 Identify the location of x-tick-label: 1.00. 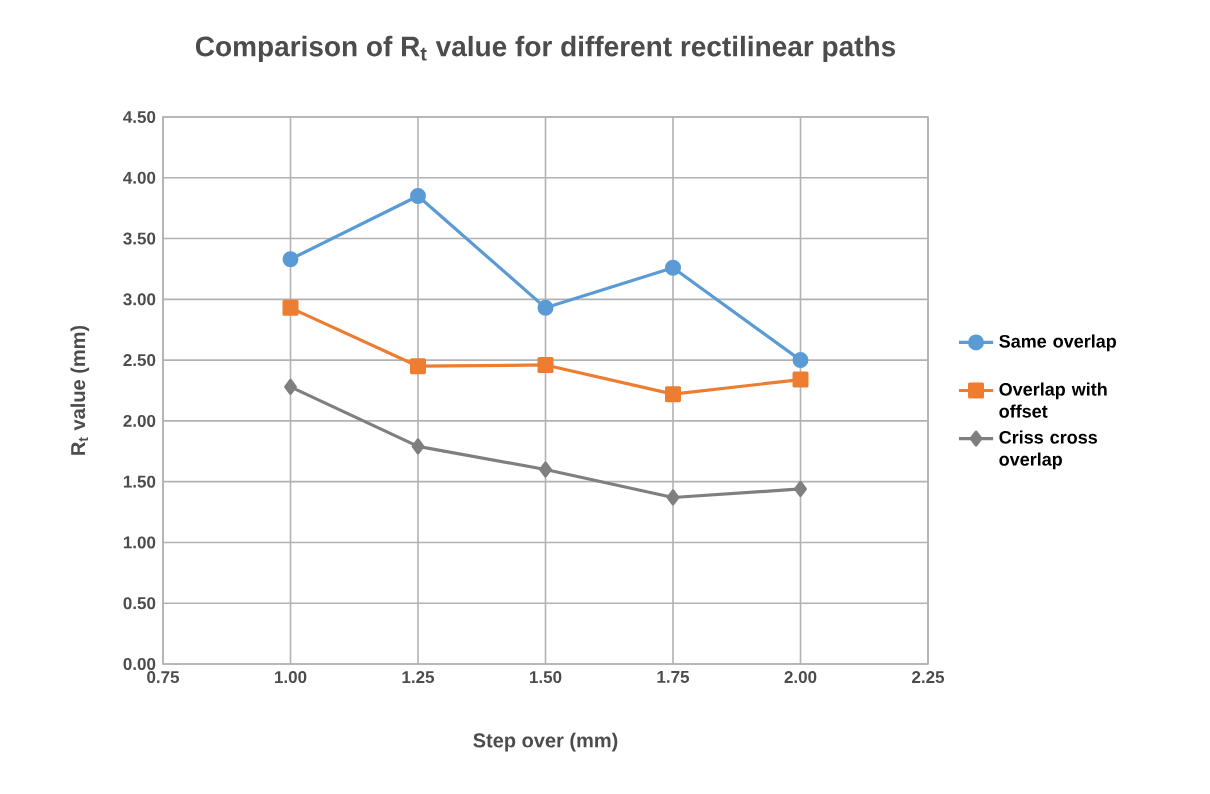
(291, 677).